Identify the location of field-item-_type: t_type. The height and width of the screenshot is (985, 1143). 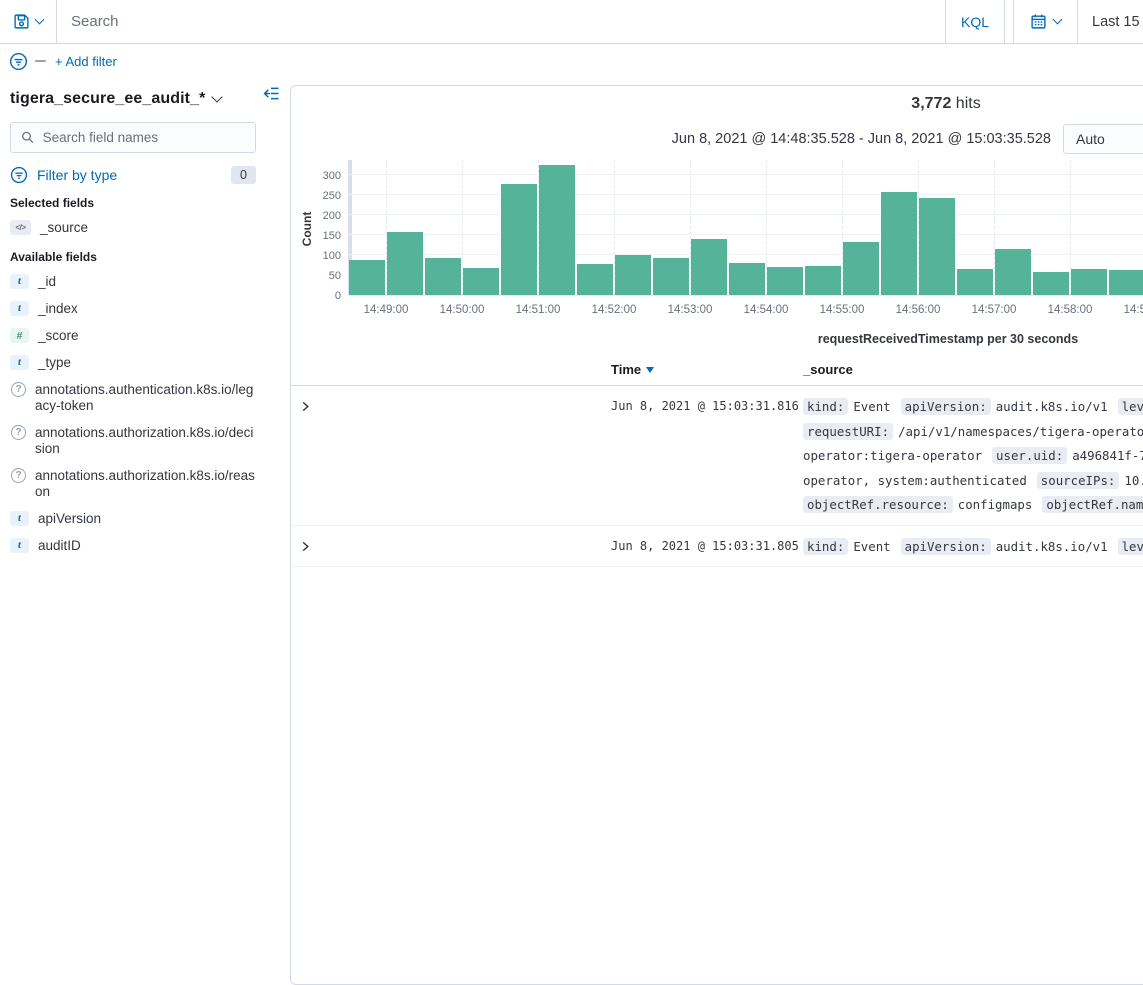
(135, 363).